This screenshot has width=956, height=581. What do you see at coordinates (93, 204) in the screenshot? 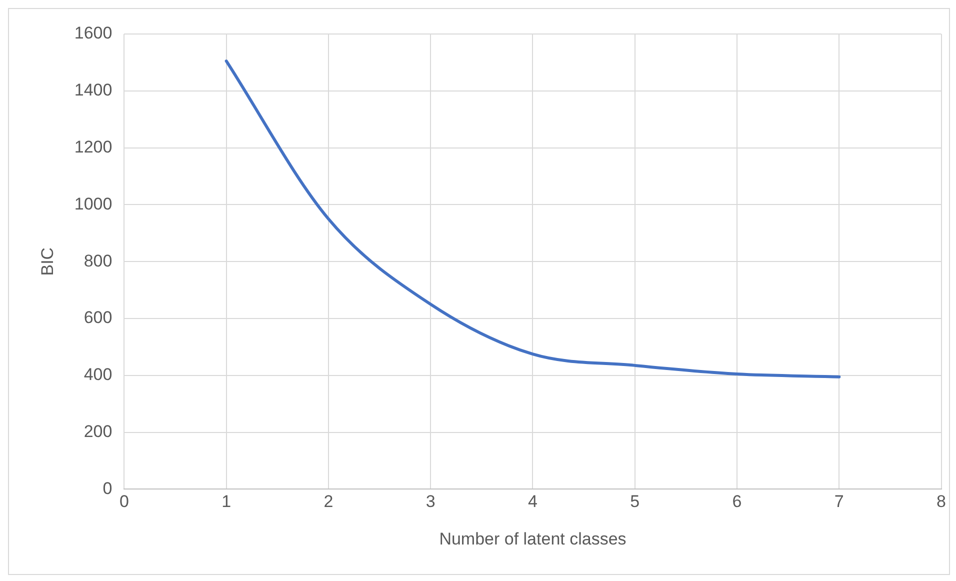
I see `y-tick-label: 1000` at bounding box center [93, 204].